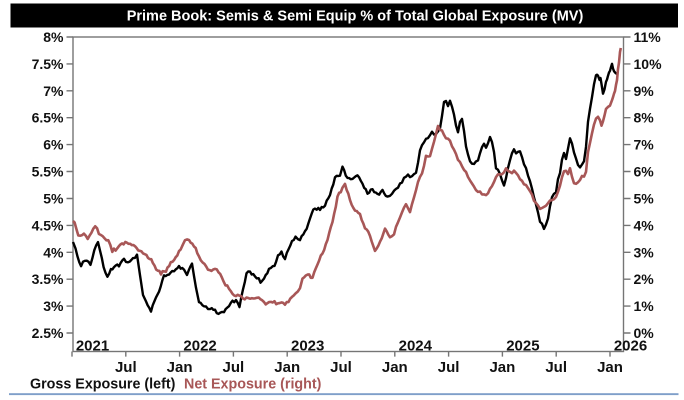 Image resolution: width=684 pixels, height=400 pixels. Describe the element at coordinates (522, 345) in the screenshot. I see `svg-text: 2025` at that location.